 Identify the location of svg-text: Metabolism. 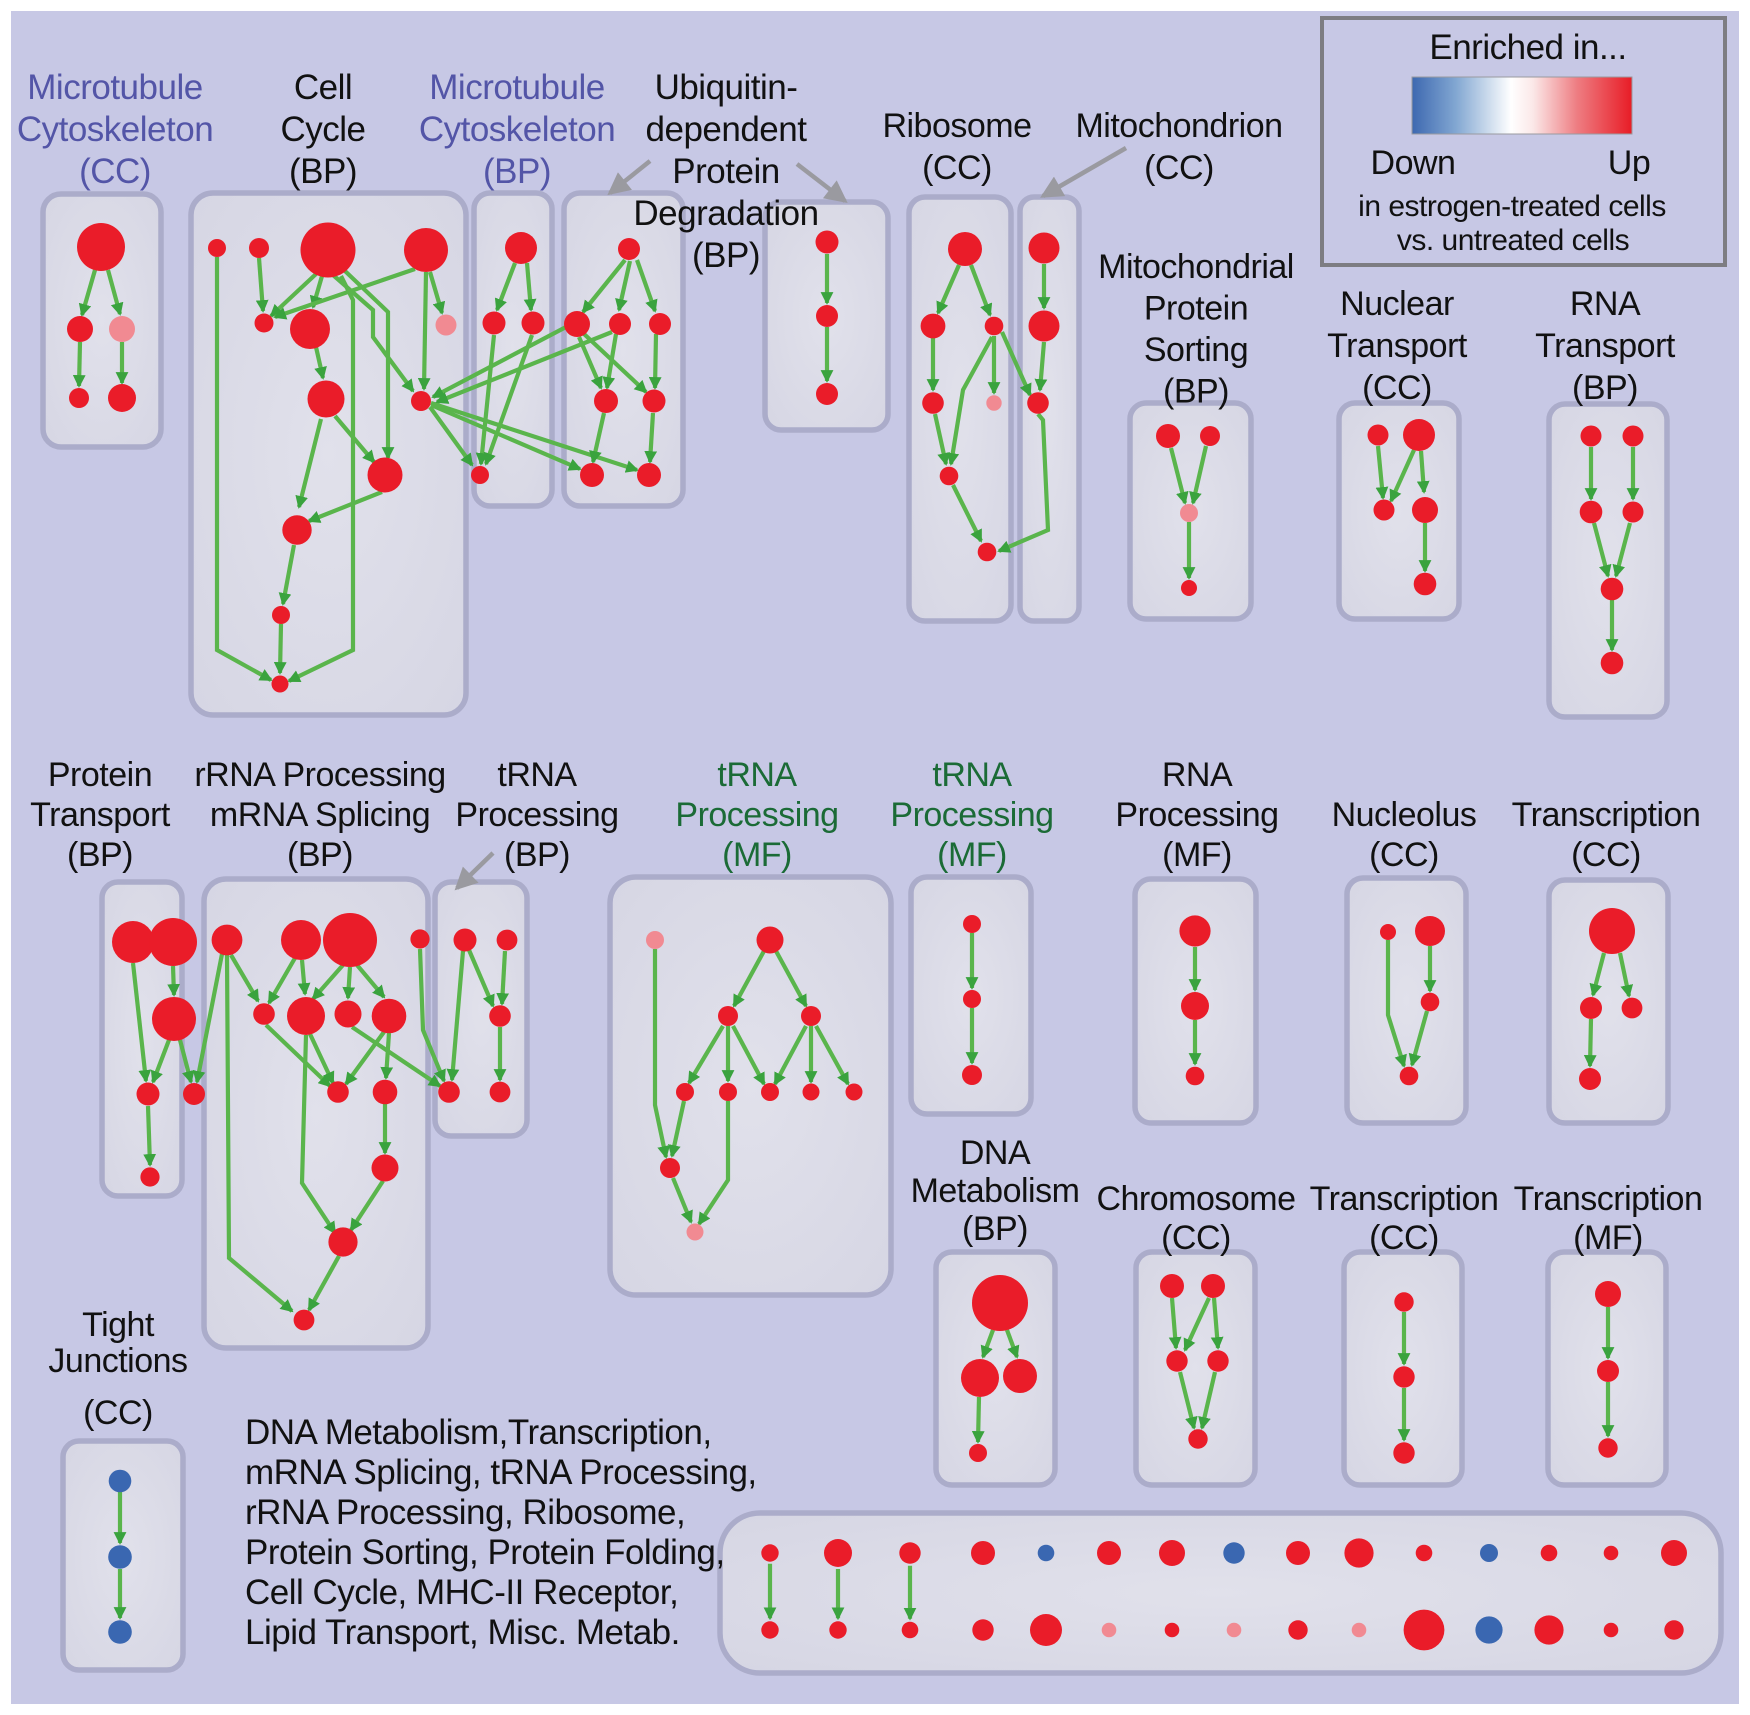
(995, 1191).